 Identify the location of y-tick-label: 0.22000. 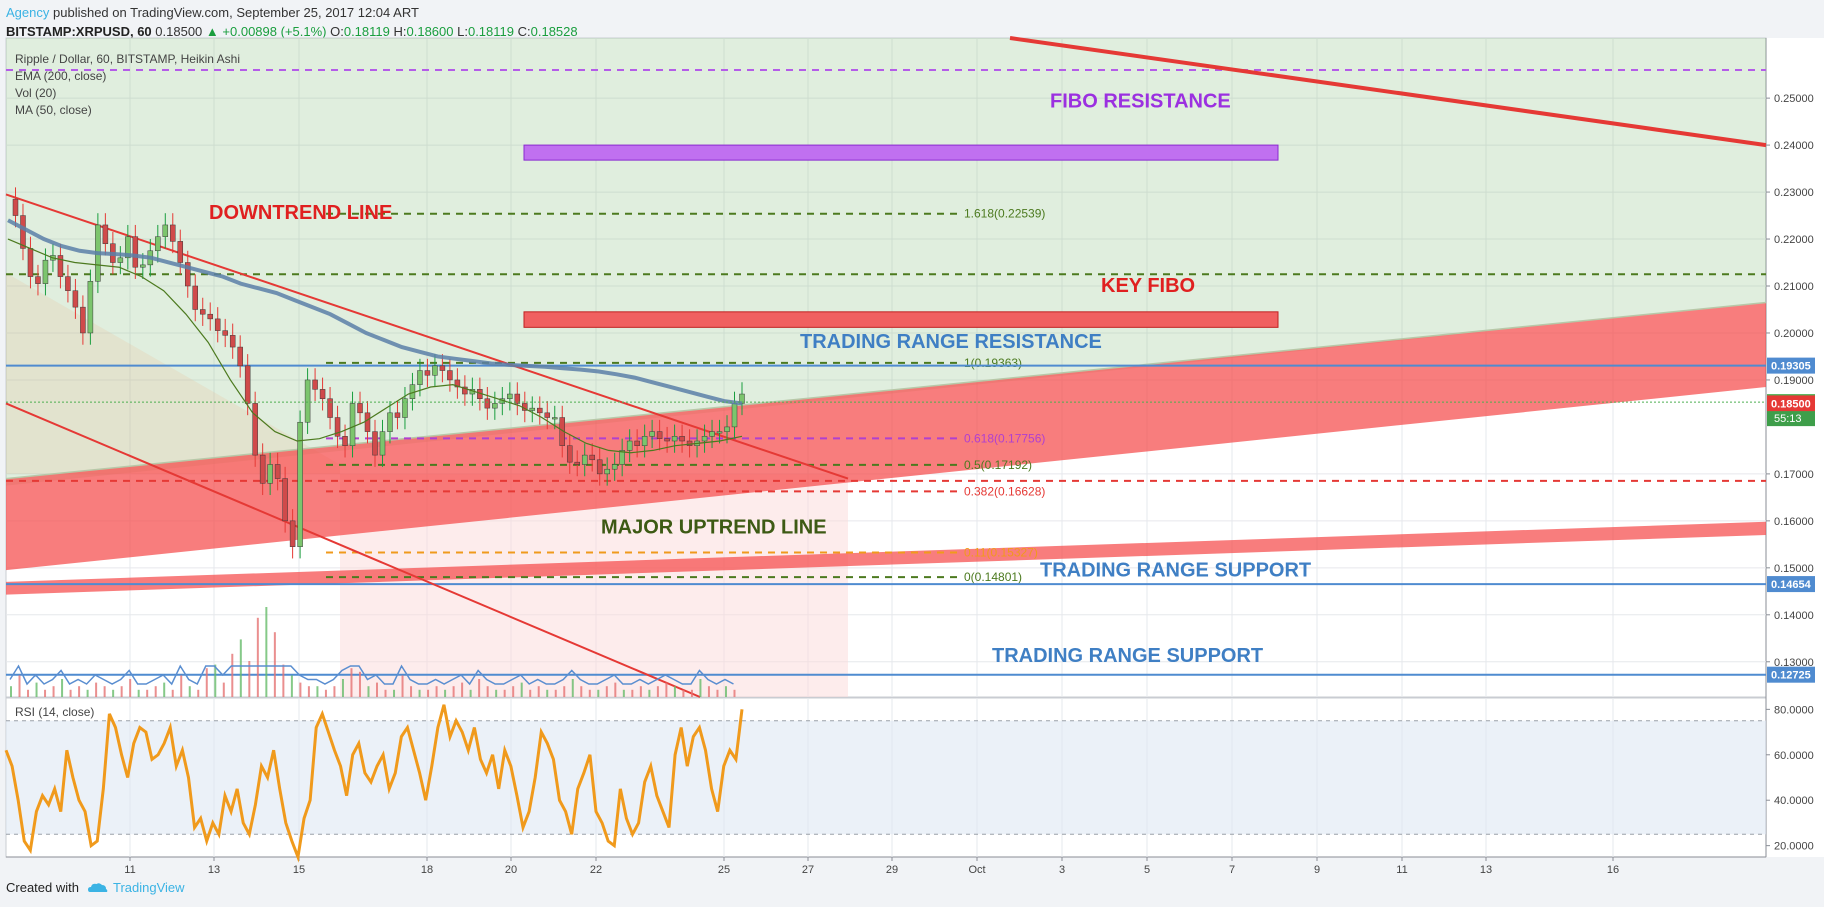
(1794, 240).